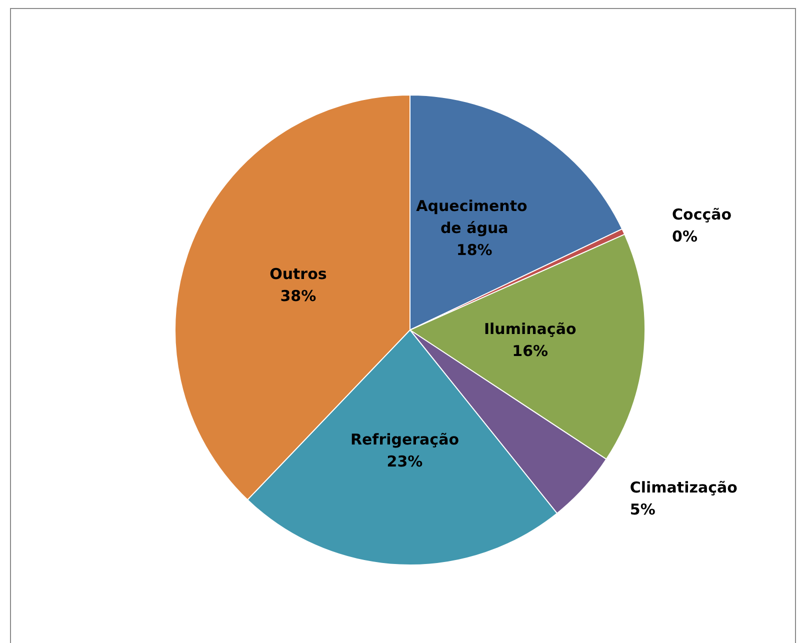  Describe the element at coordinates (474, 217) in the screenshot. I see `slice-label: Aquecimento de água` at that location.